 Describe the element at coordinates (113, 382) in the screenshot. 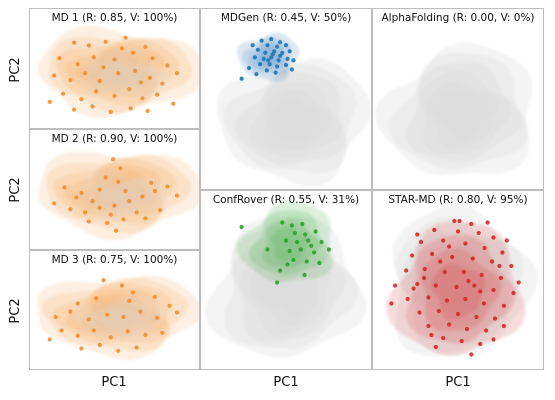

I see `x-axis-label-col1: PC1` at that location.